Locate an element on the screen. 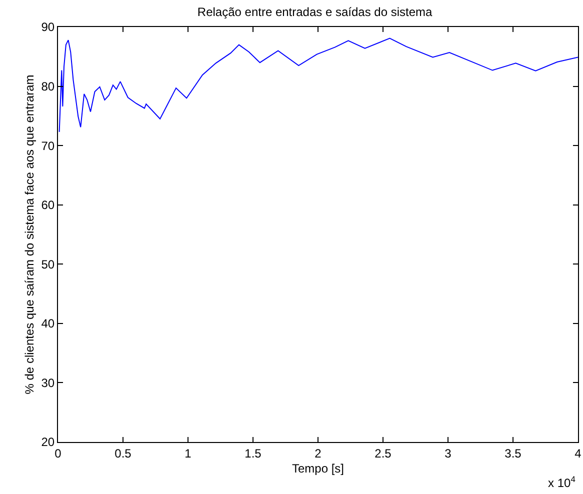 The width and height of the screenshot is (583, 494). y-tick-label: 70 is located at coordinates (48, 145).